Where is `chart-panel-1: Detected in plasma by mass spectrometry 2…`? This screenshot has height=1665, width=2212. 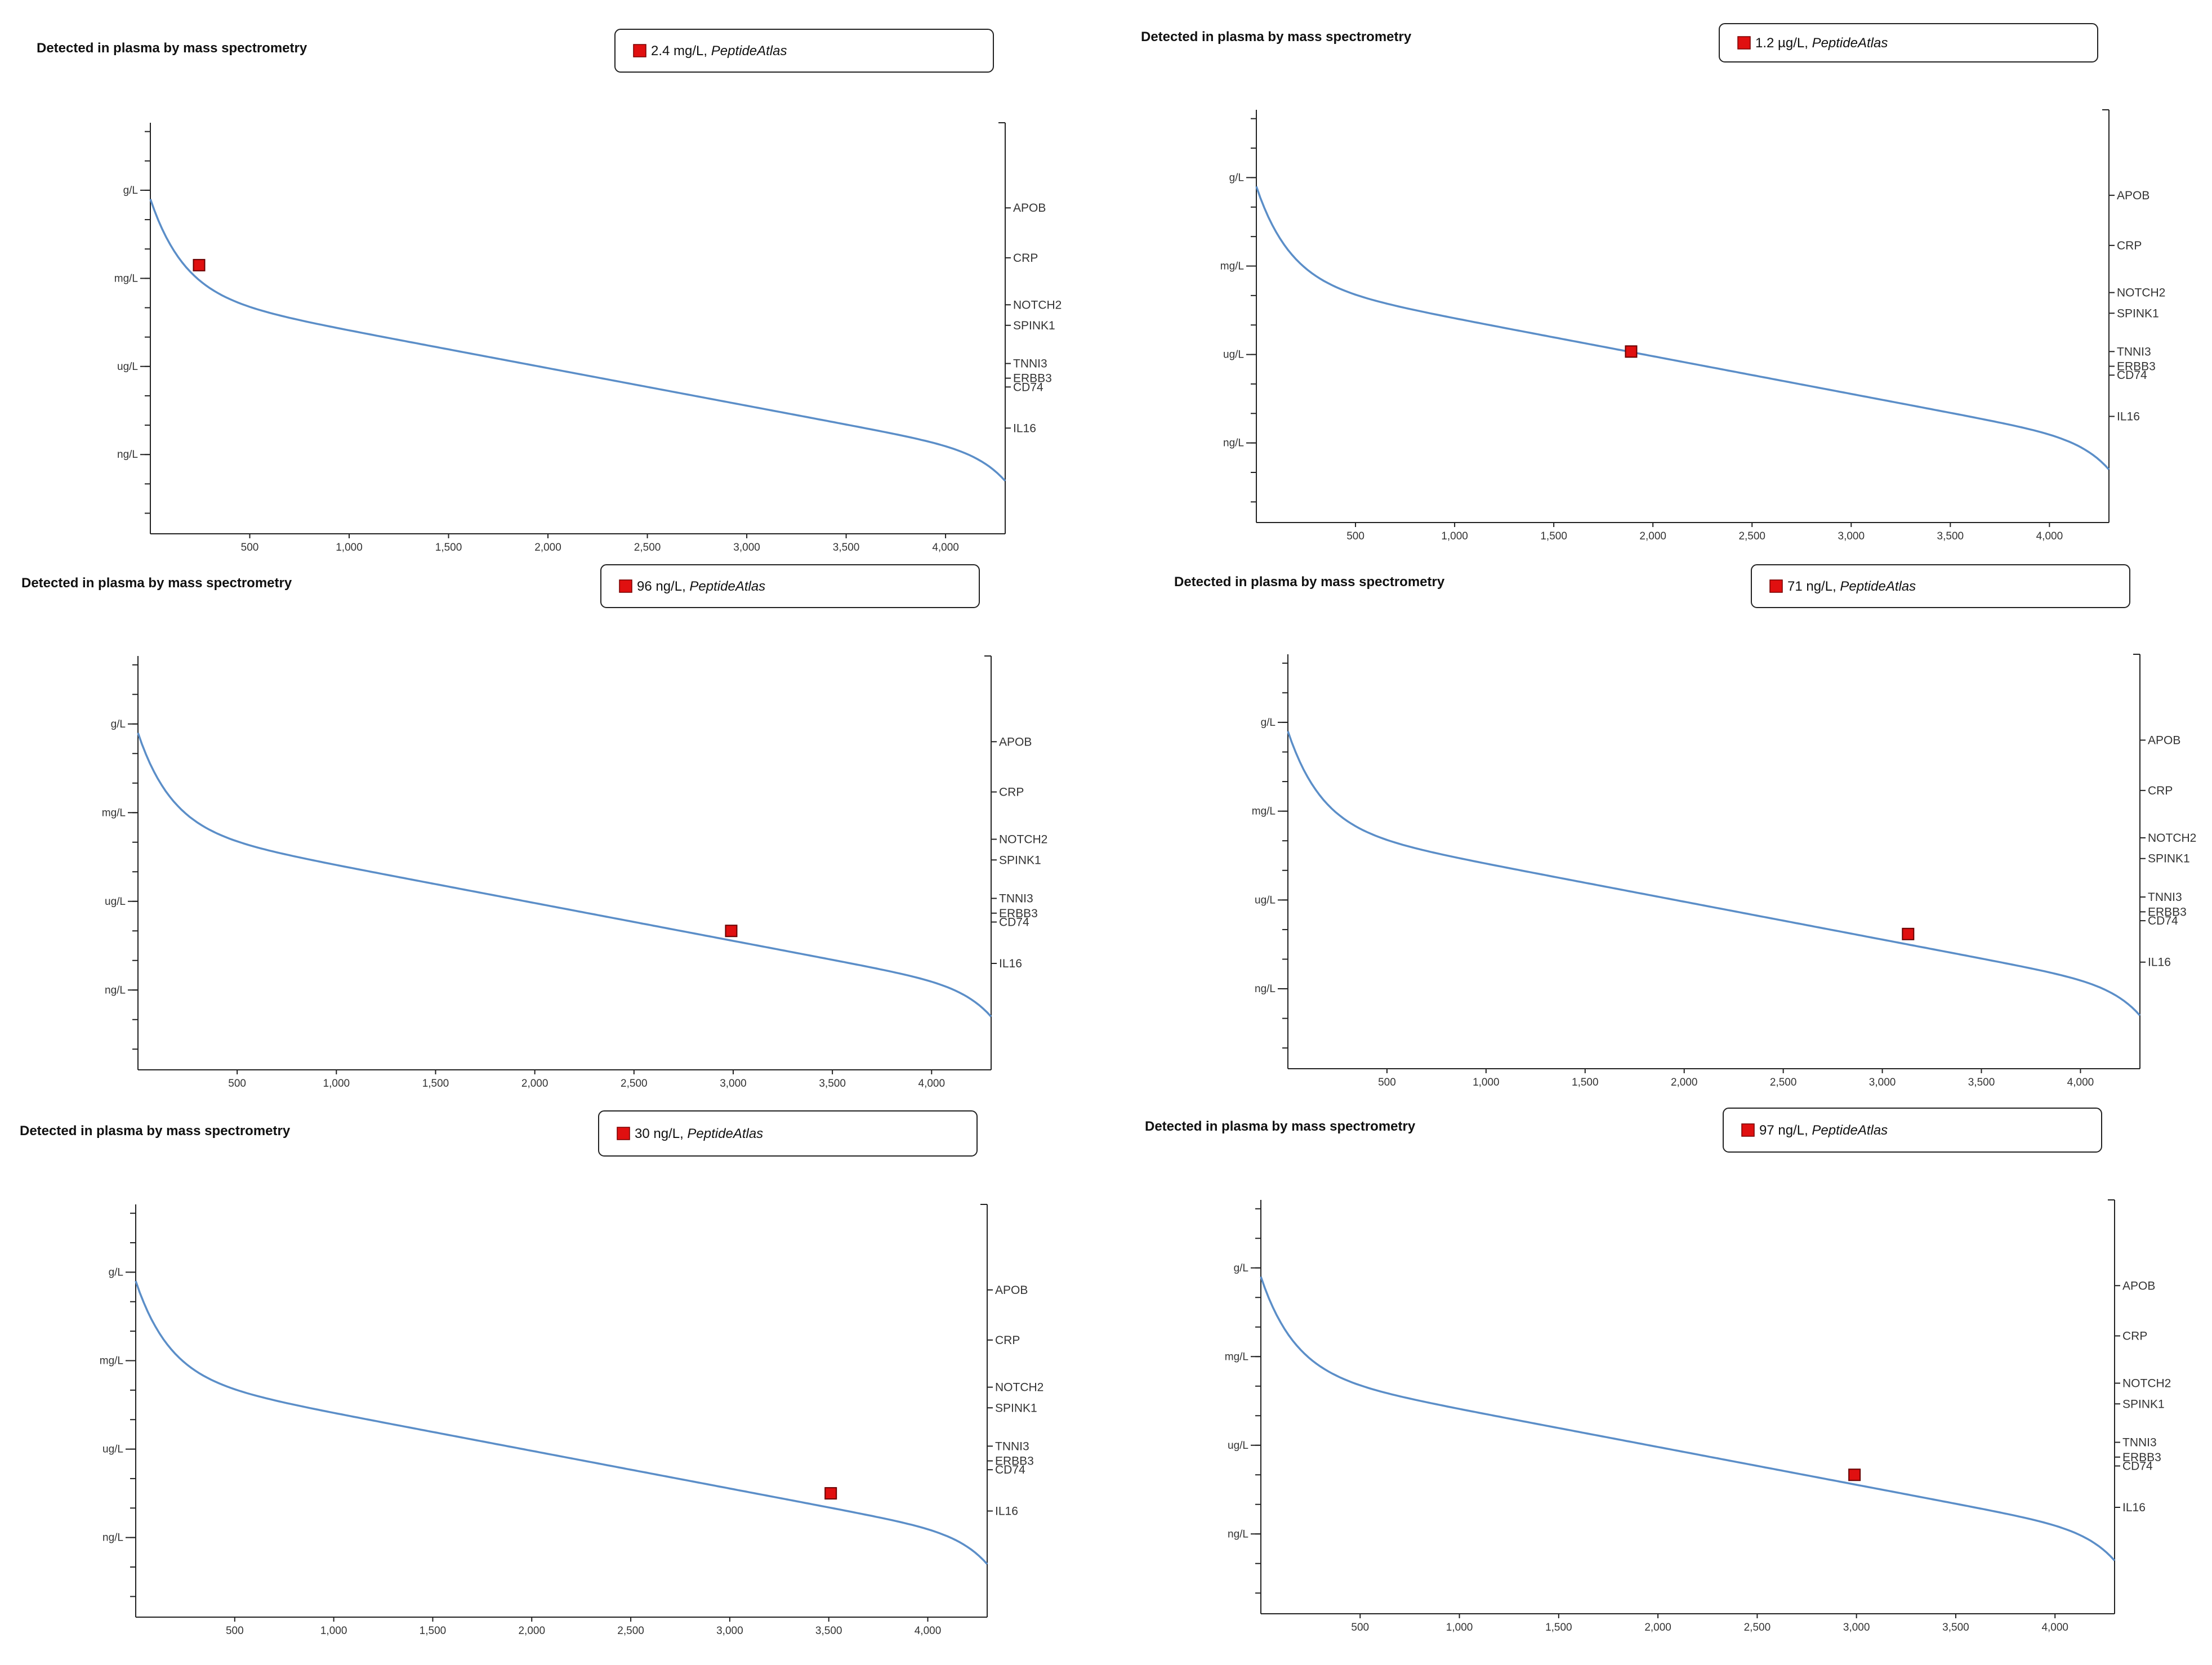
chart-panel-1: Detected in plasma by mass spectrometry 2… is located at coordinates (549, 291).